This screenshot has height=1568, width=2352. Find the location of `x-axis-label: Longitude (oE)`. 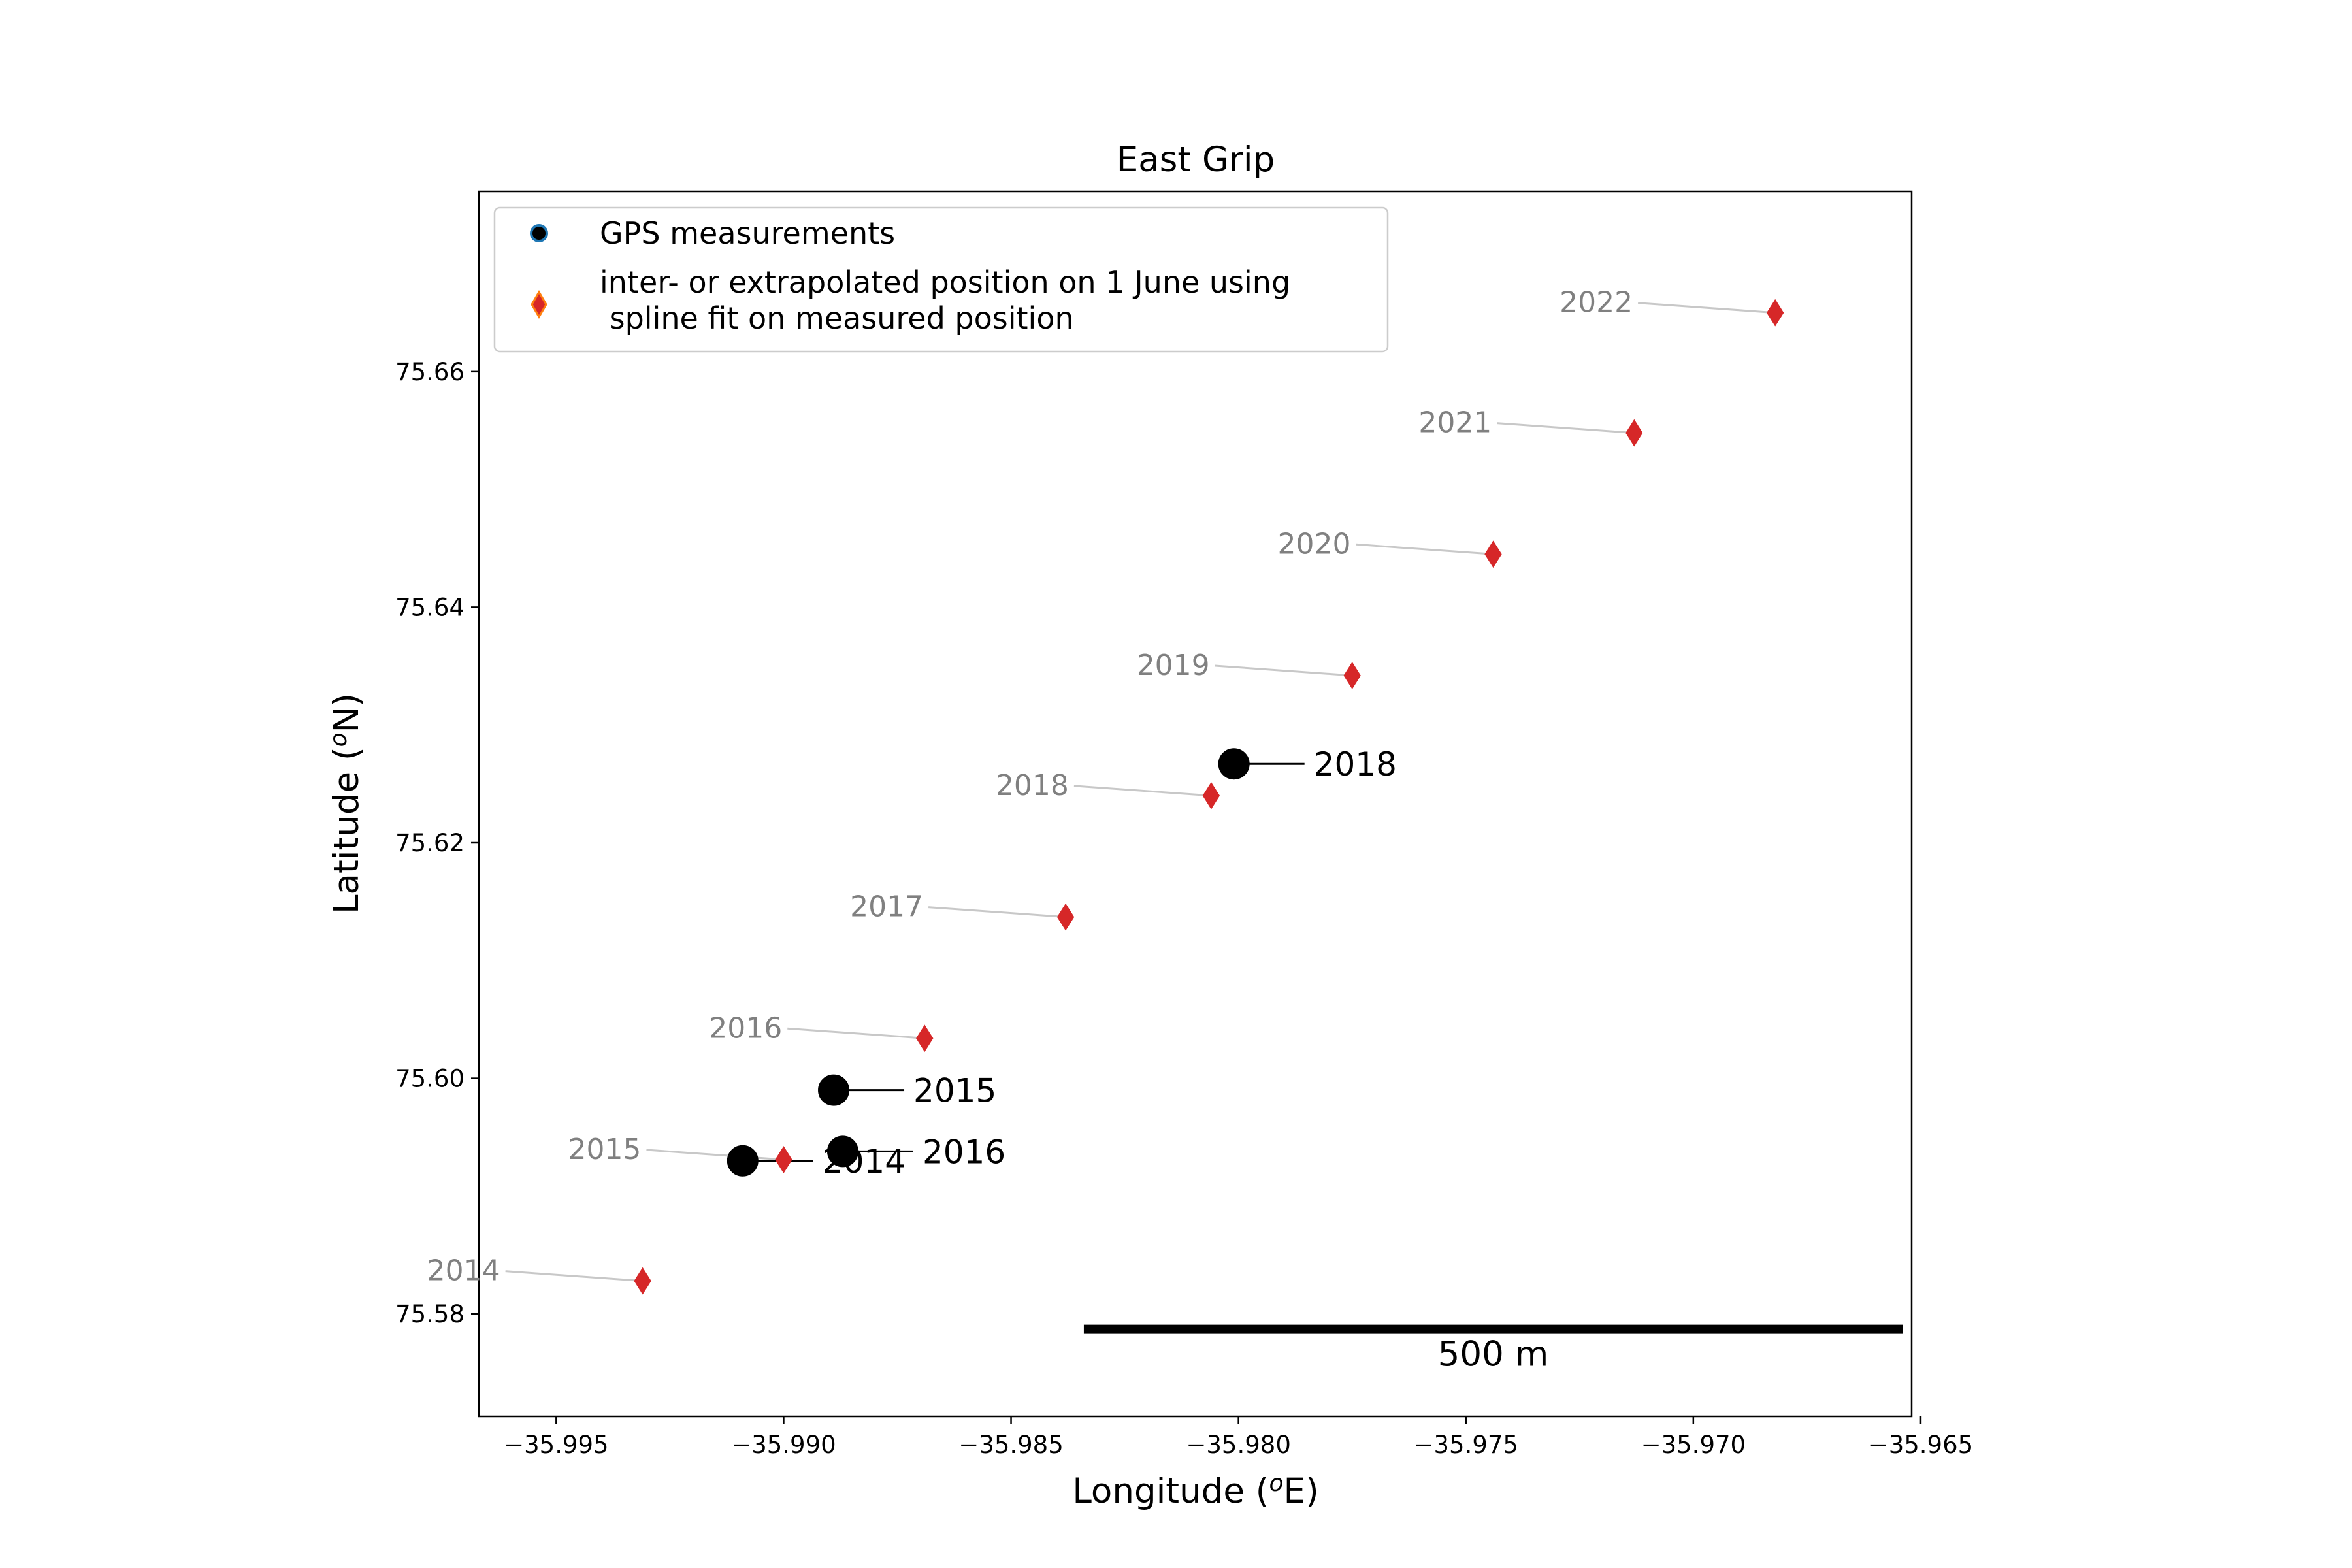

x-axis-label: Longitude (oE) is located at coordinates (1195, 1490).